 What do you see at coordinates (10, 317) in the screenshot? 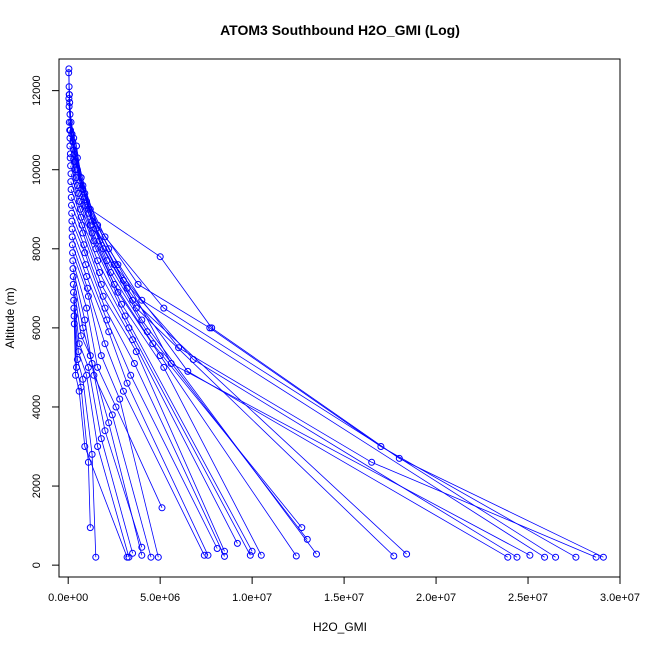
I see `y-axis-label: Altitude (m)` at bounding box center [10, 317].